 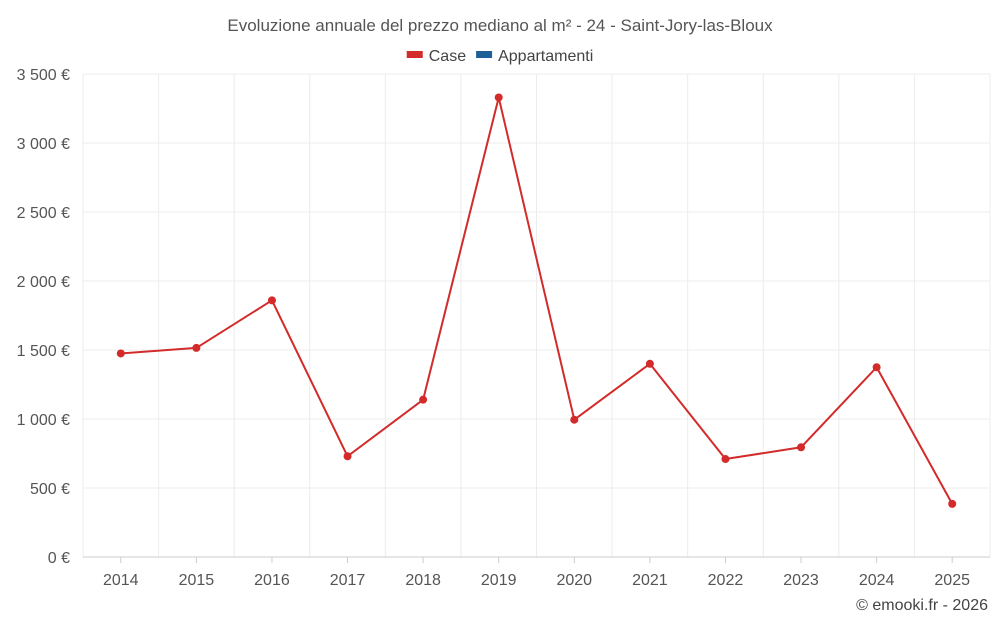 What do you see at coordinates (50, 489) in the screenshot?
I see `y-tick-label: 500 €` at bounding box center [50, 489].